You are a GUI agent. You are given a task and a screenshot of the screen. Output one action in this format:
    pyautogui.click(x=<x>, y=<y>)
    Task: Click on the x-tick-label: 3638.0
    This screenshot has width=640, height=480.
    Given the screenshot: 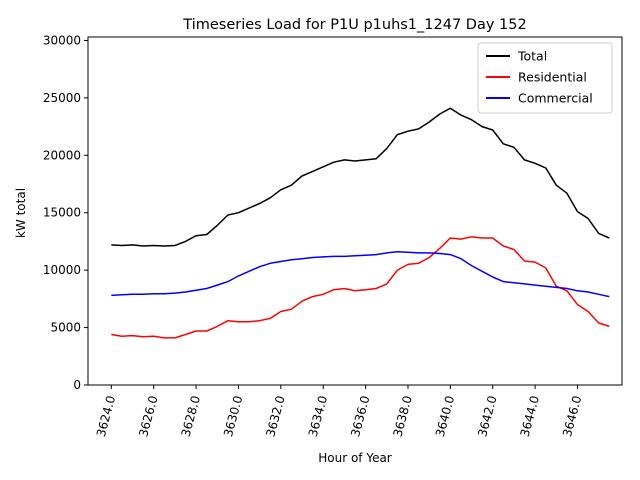 What is the action you would take?
    pyautogui.click(x=402, y=416)
    